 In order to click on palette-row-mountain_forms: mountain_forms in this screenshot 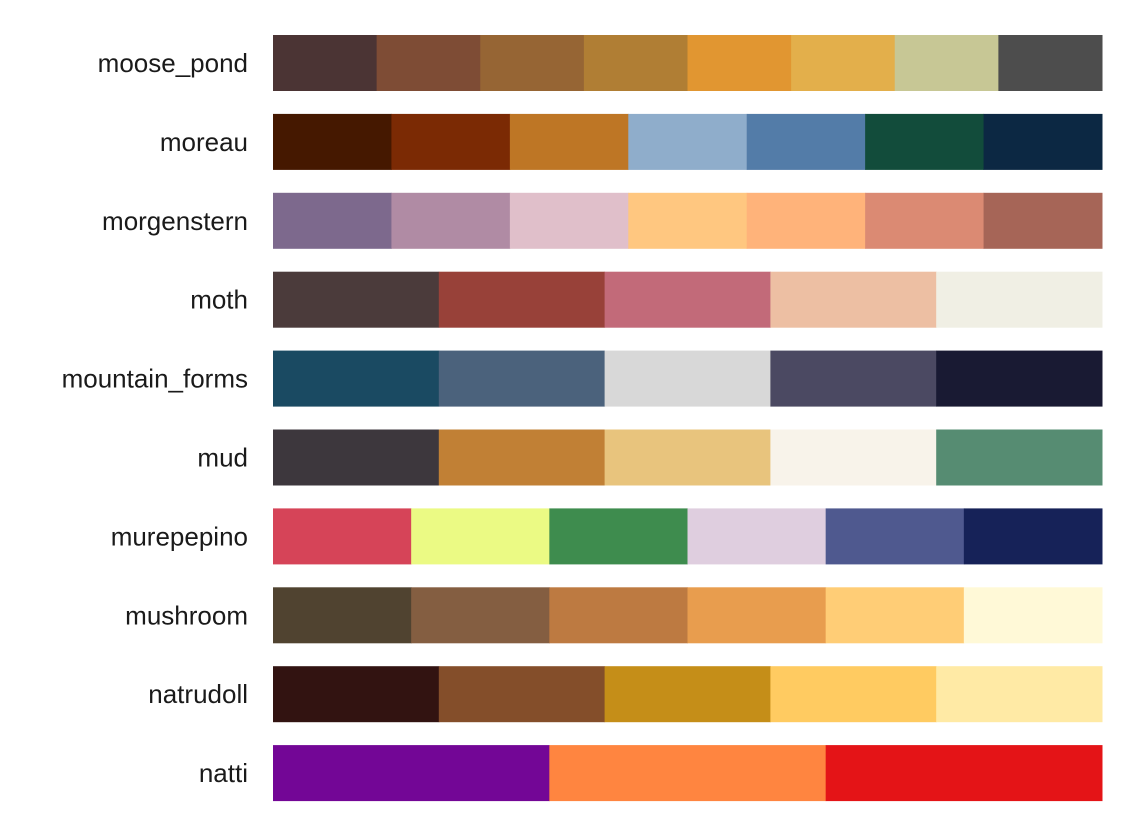, I will do `click(582, 378)`.